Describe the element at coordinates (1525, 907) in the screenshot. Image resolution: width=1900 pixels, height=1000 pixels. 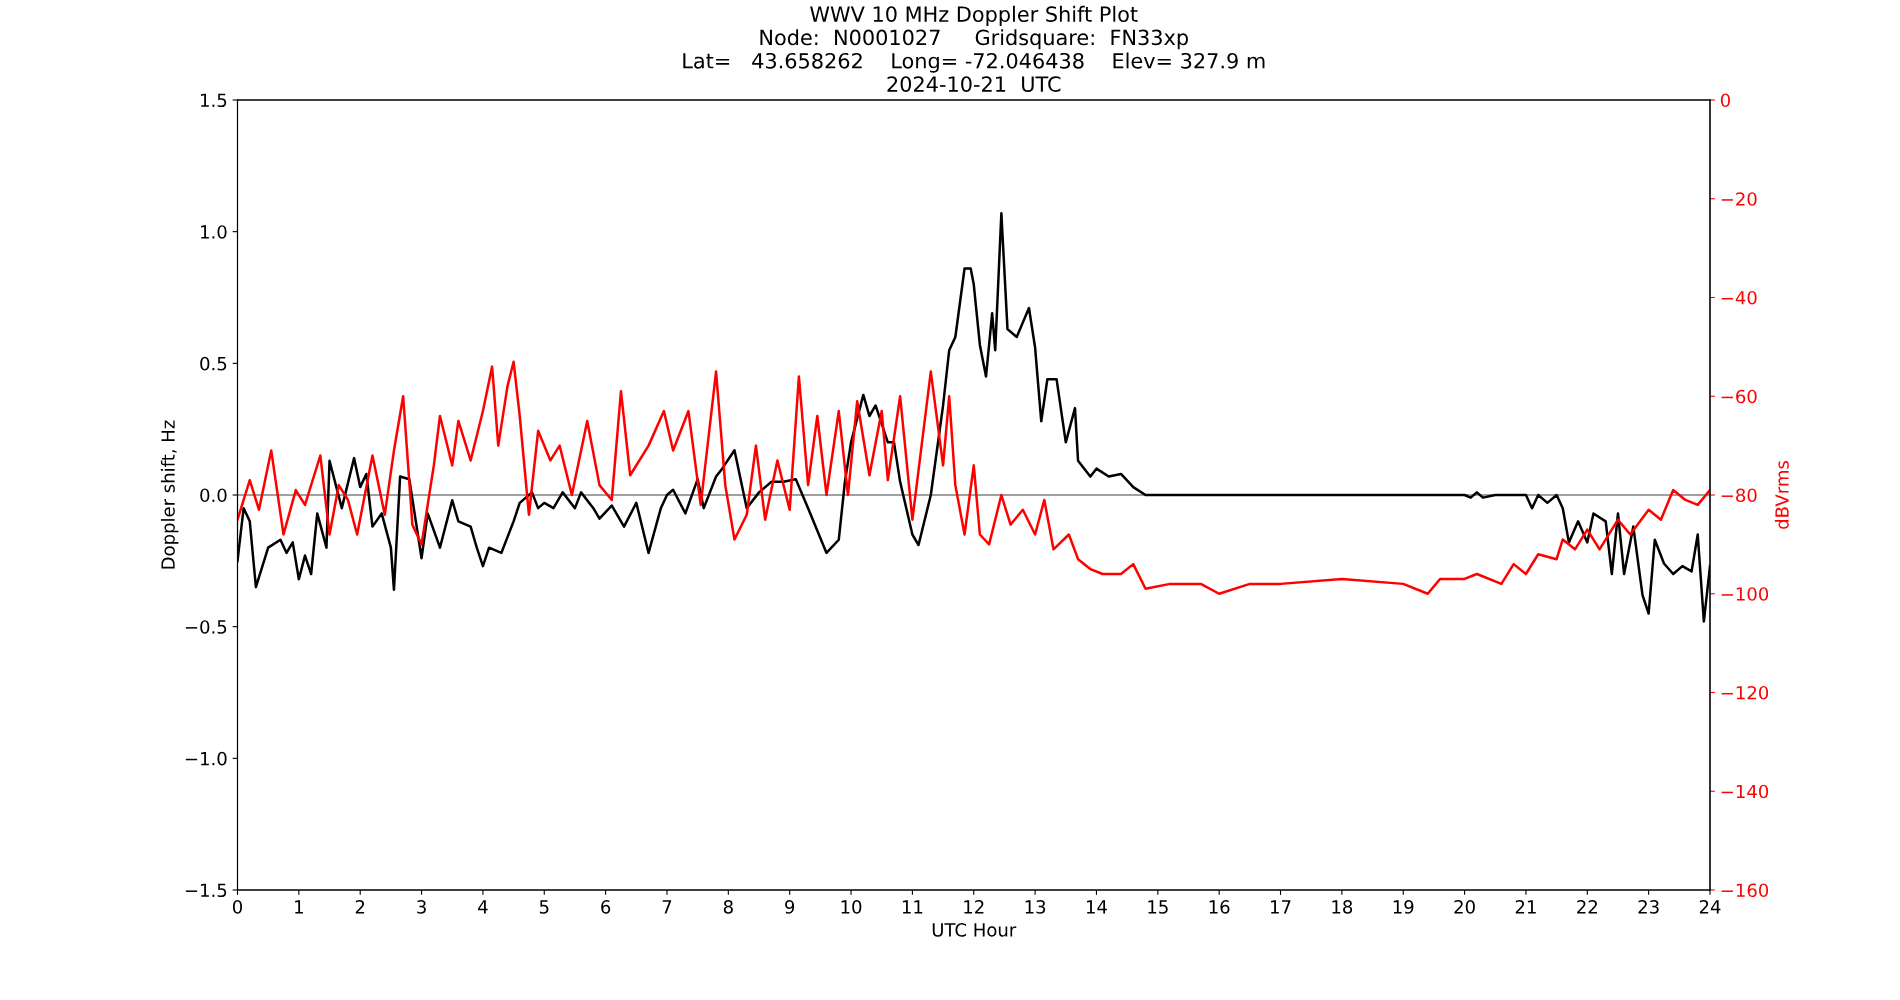
I see `x-tick-label: 21` at that location.